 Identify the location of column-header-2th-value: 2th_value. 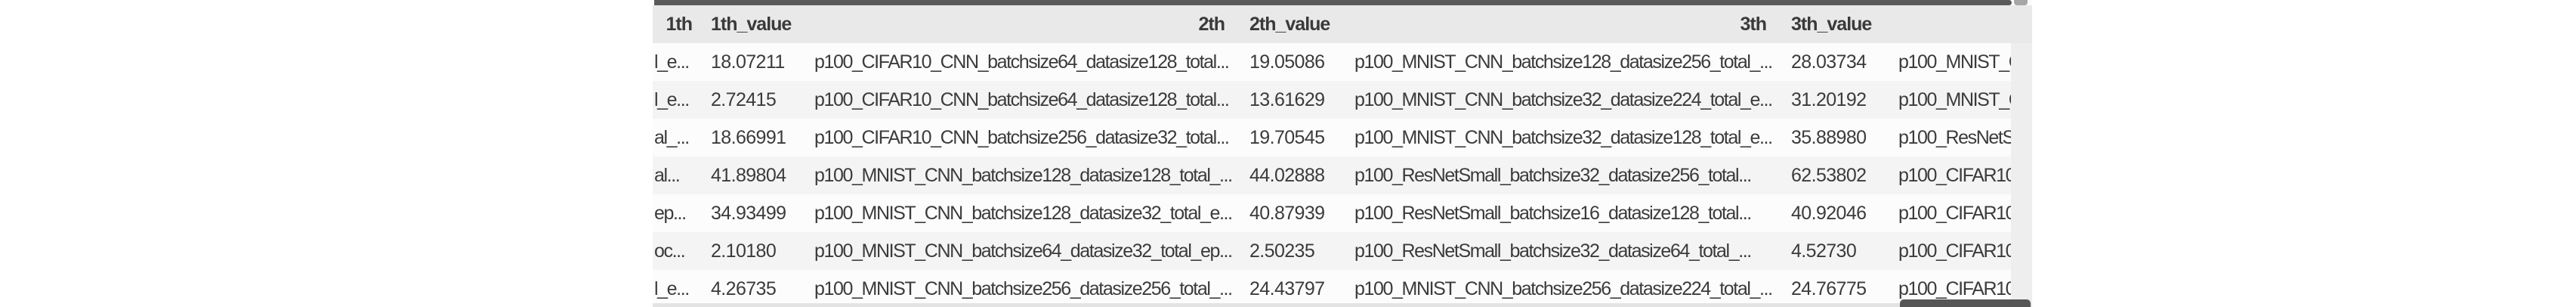
(1289, 24).